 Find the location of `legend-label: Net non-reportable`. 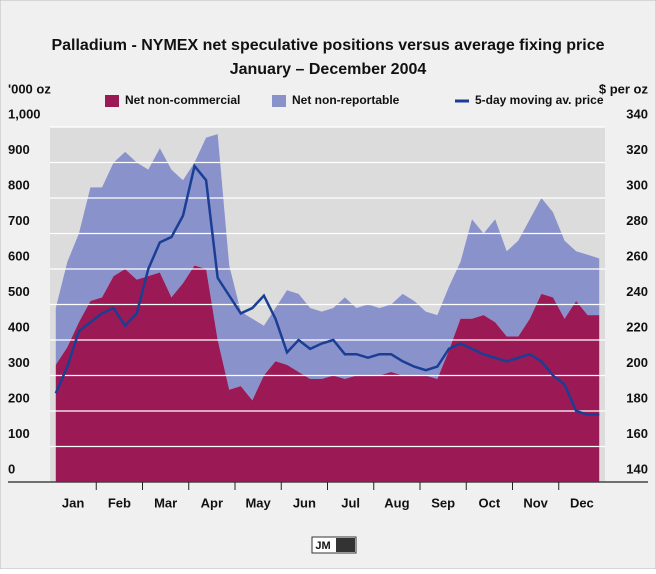

legend-label: Net non-reportable is located at coordinates (346, 100).